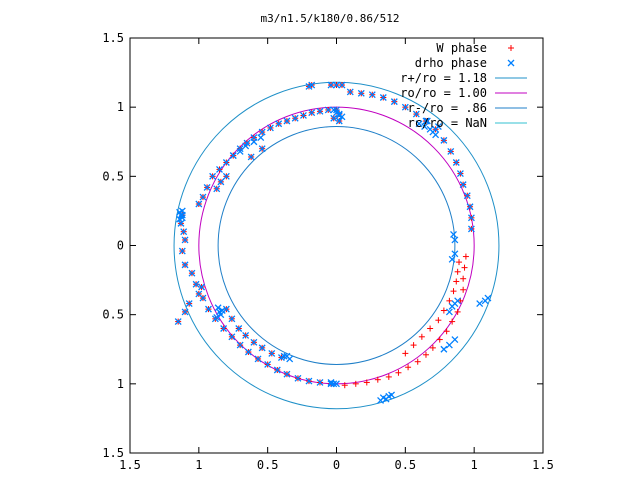  I want to click on y-tick-label-6: 1.5, so click(113, 38).